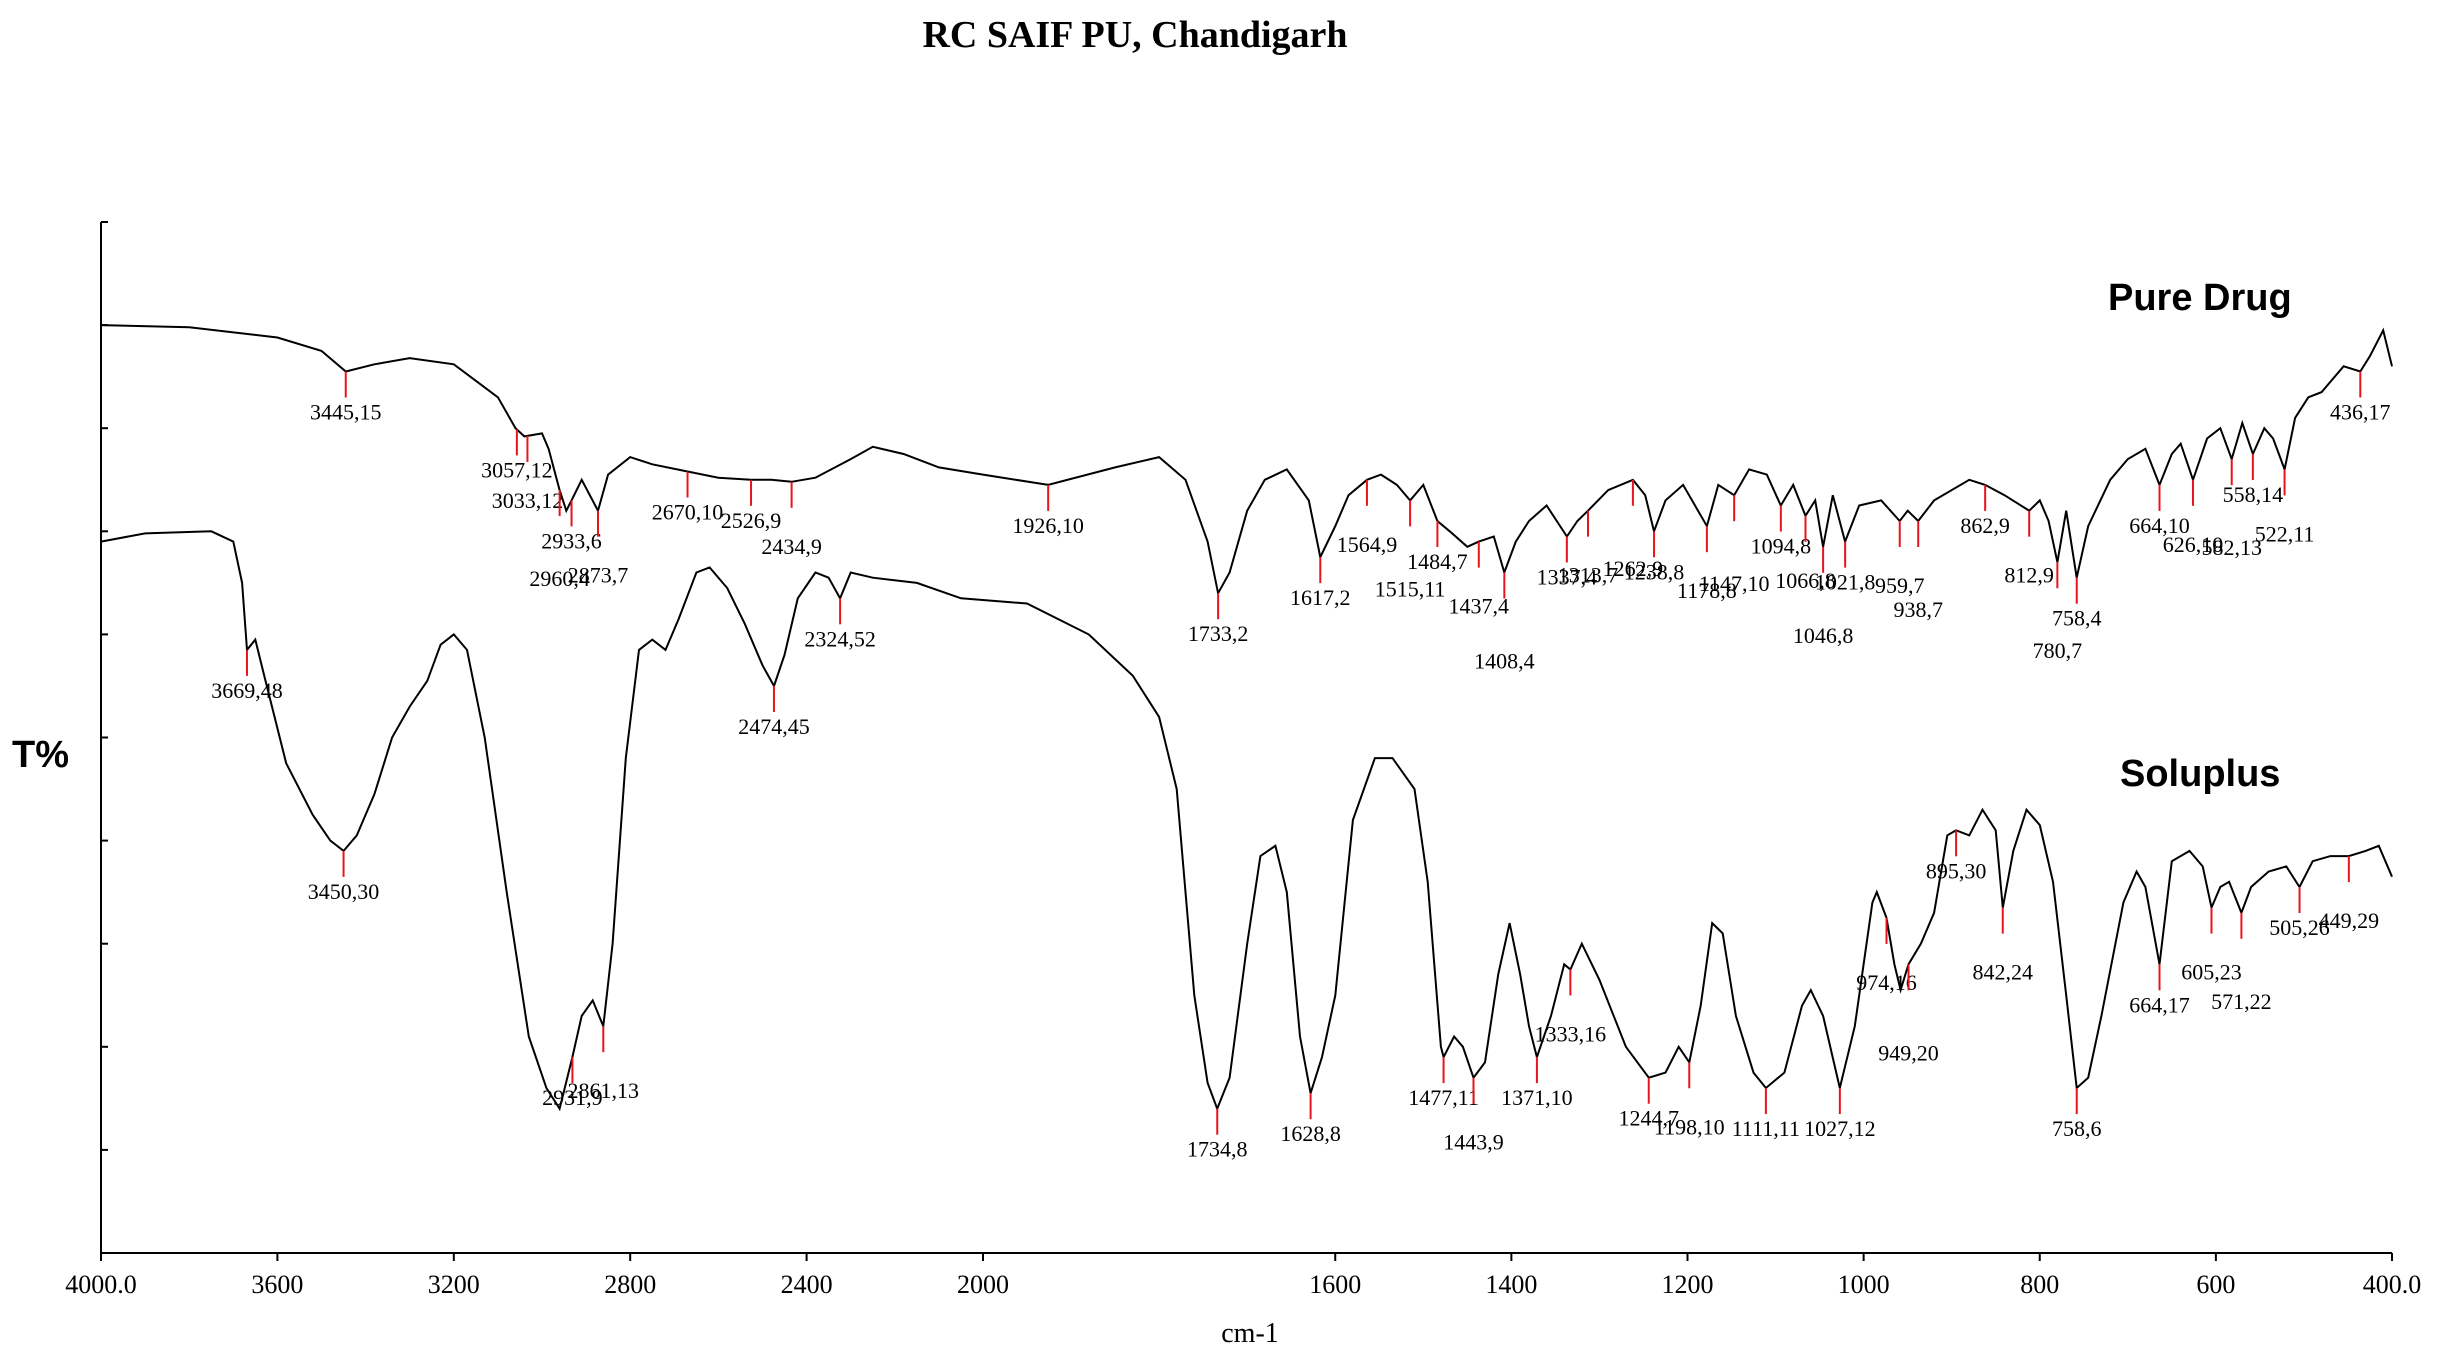 This screenshot has height=1363, width=2439. I want to click on x-tick-label: 1400, so click(1511, 1284).